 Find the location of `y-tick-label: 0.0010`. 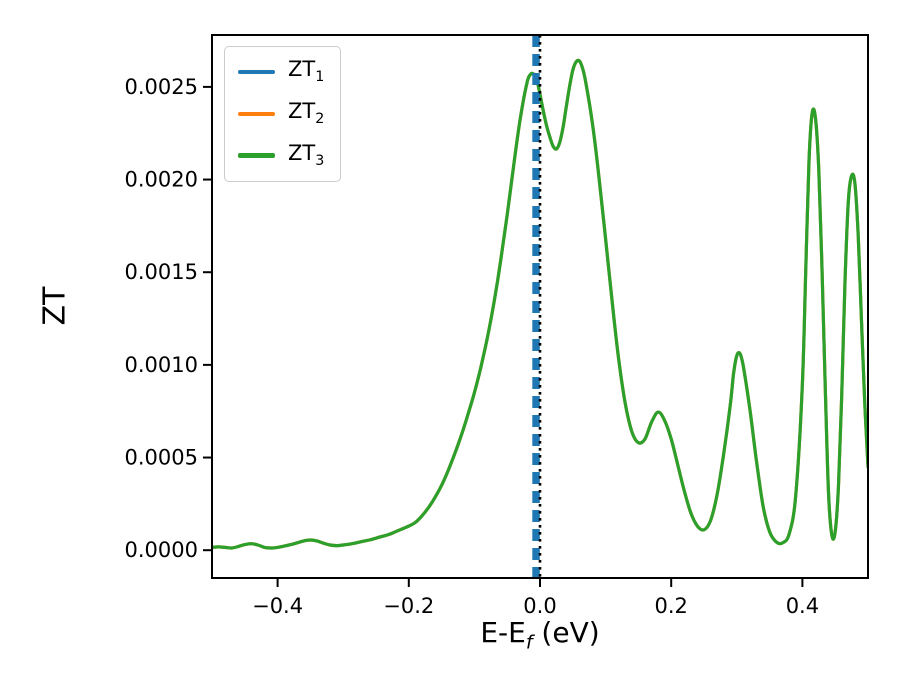

y-tick-label: 0.0010 is located at coordinates (161, 365).